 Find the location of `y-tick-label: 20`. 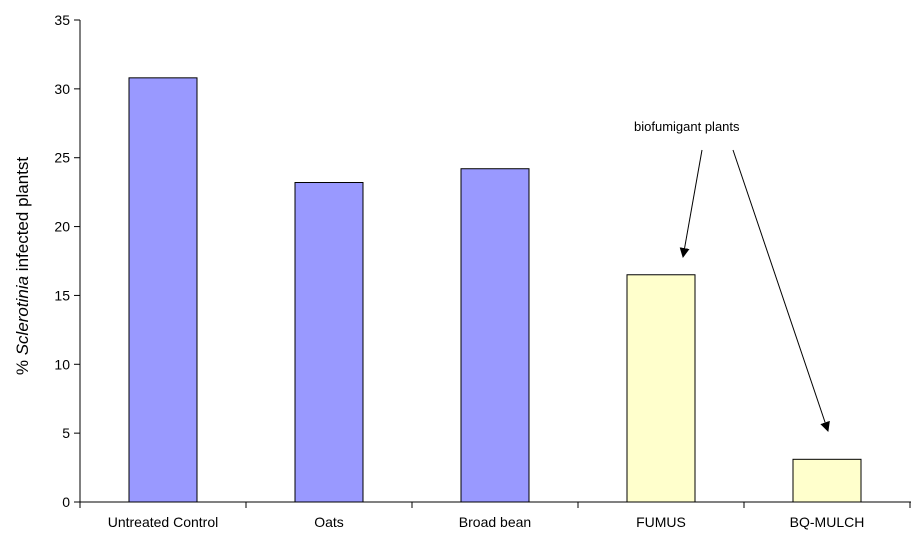

y-tick-label: 20 is located at coordinates (62, 227).